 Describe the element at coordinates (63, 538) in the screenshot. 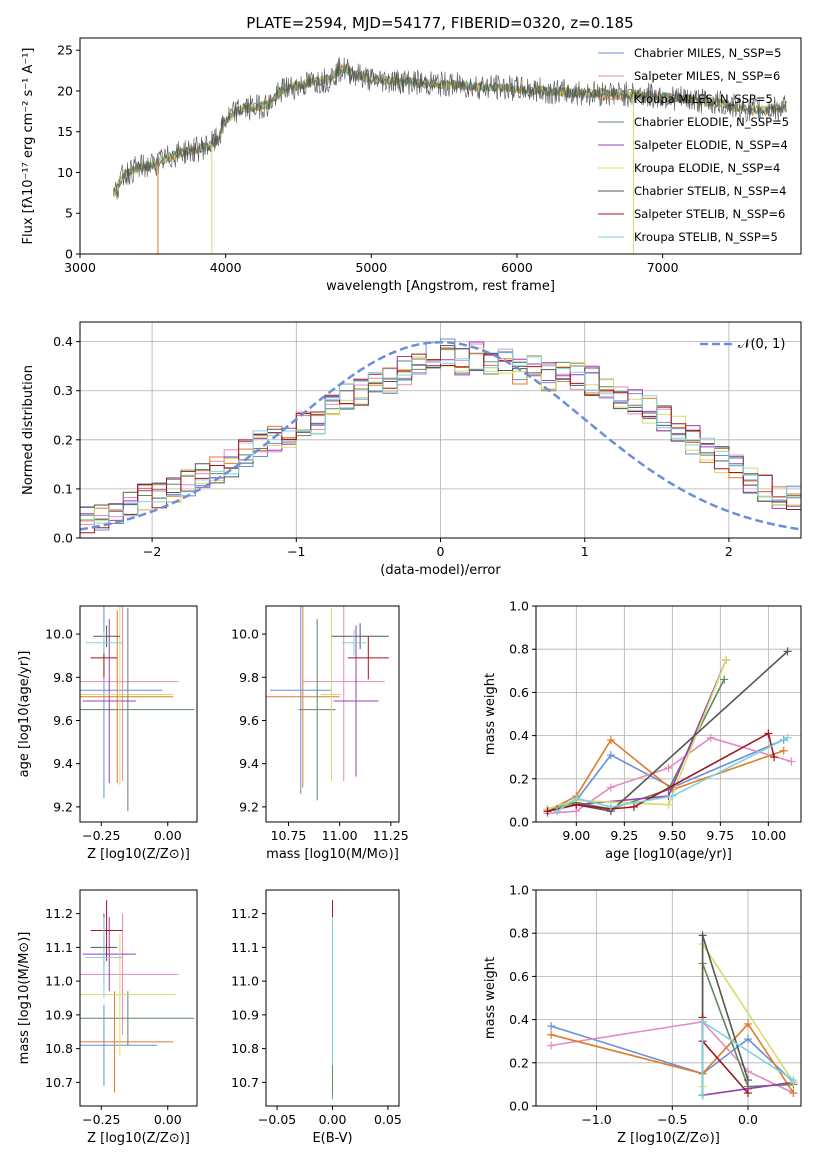

I see `residuals-ytick-label-0: 0.0` at that location.